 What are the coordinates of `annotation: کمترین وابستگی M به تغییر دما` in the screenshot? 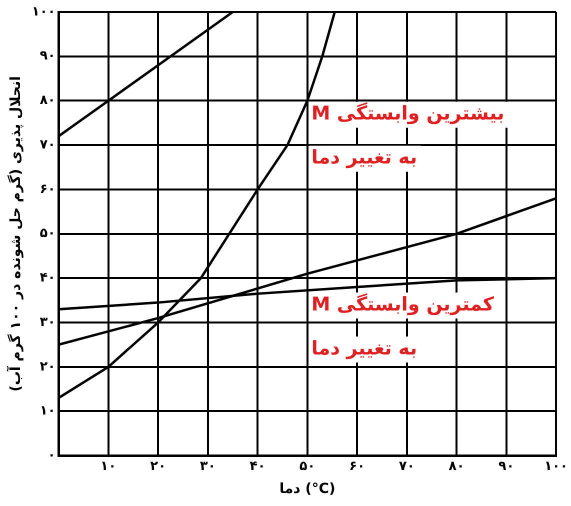 It's located at (403, 326).